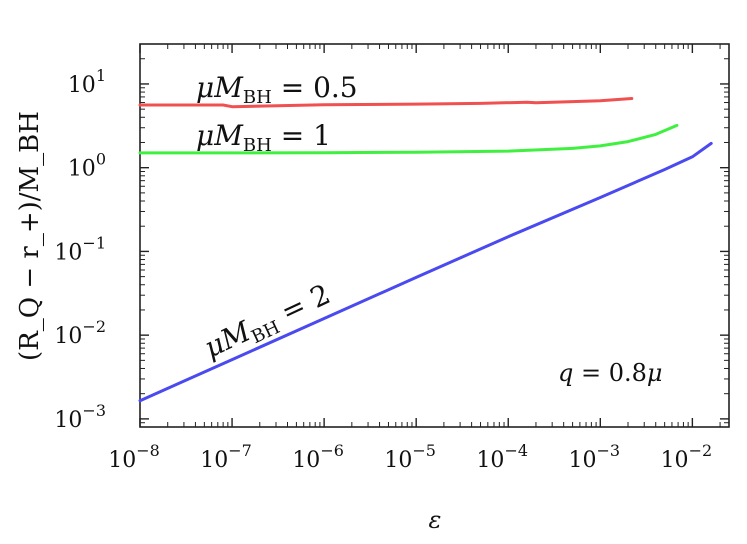  What do you see at coordinates (318, 457) in the screenshot?
I see `x-tick-label: 10⁻⁶` at bounding box center [318, 457].